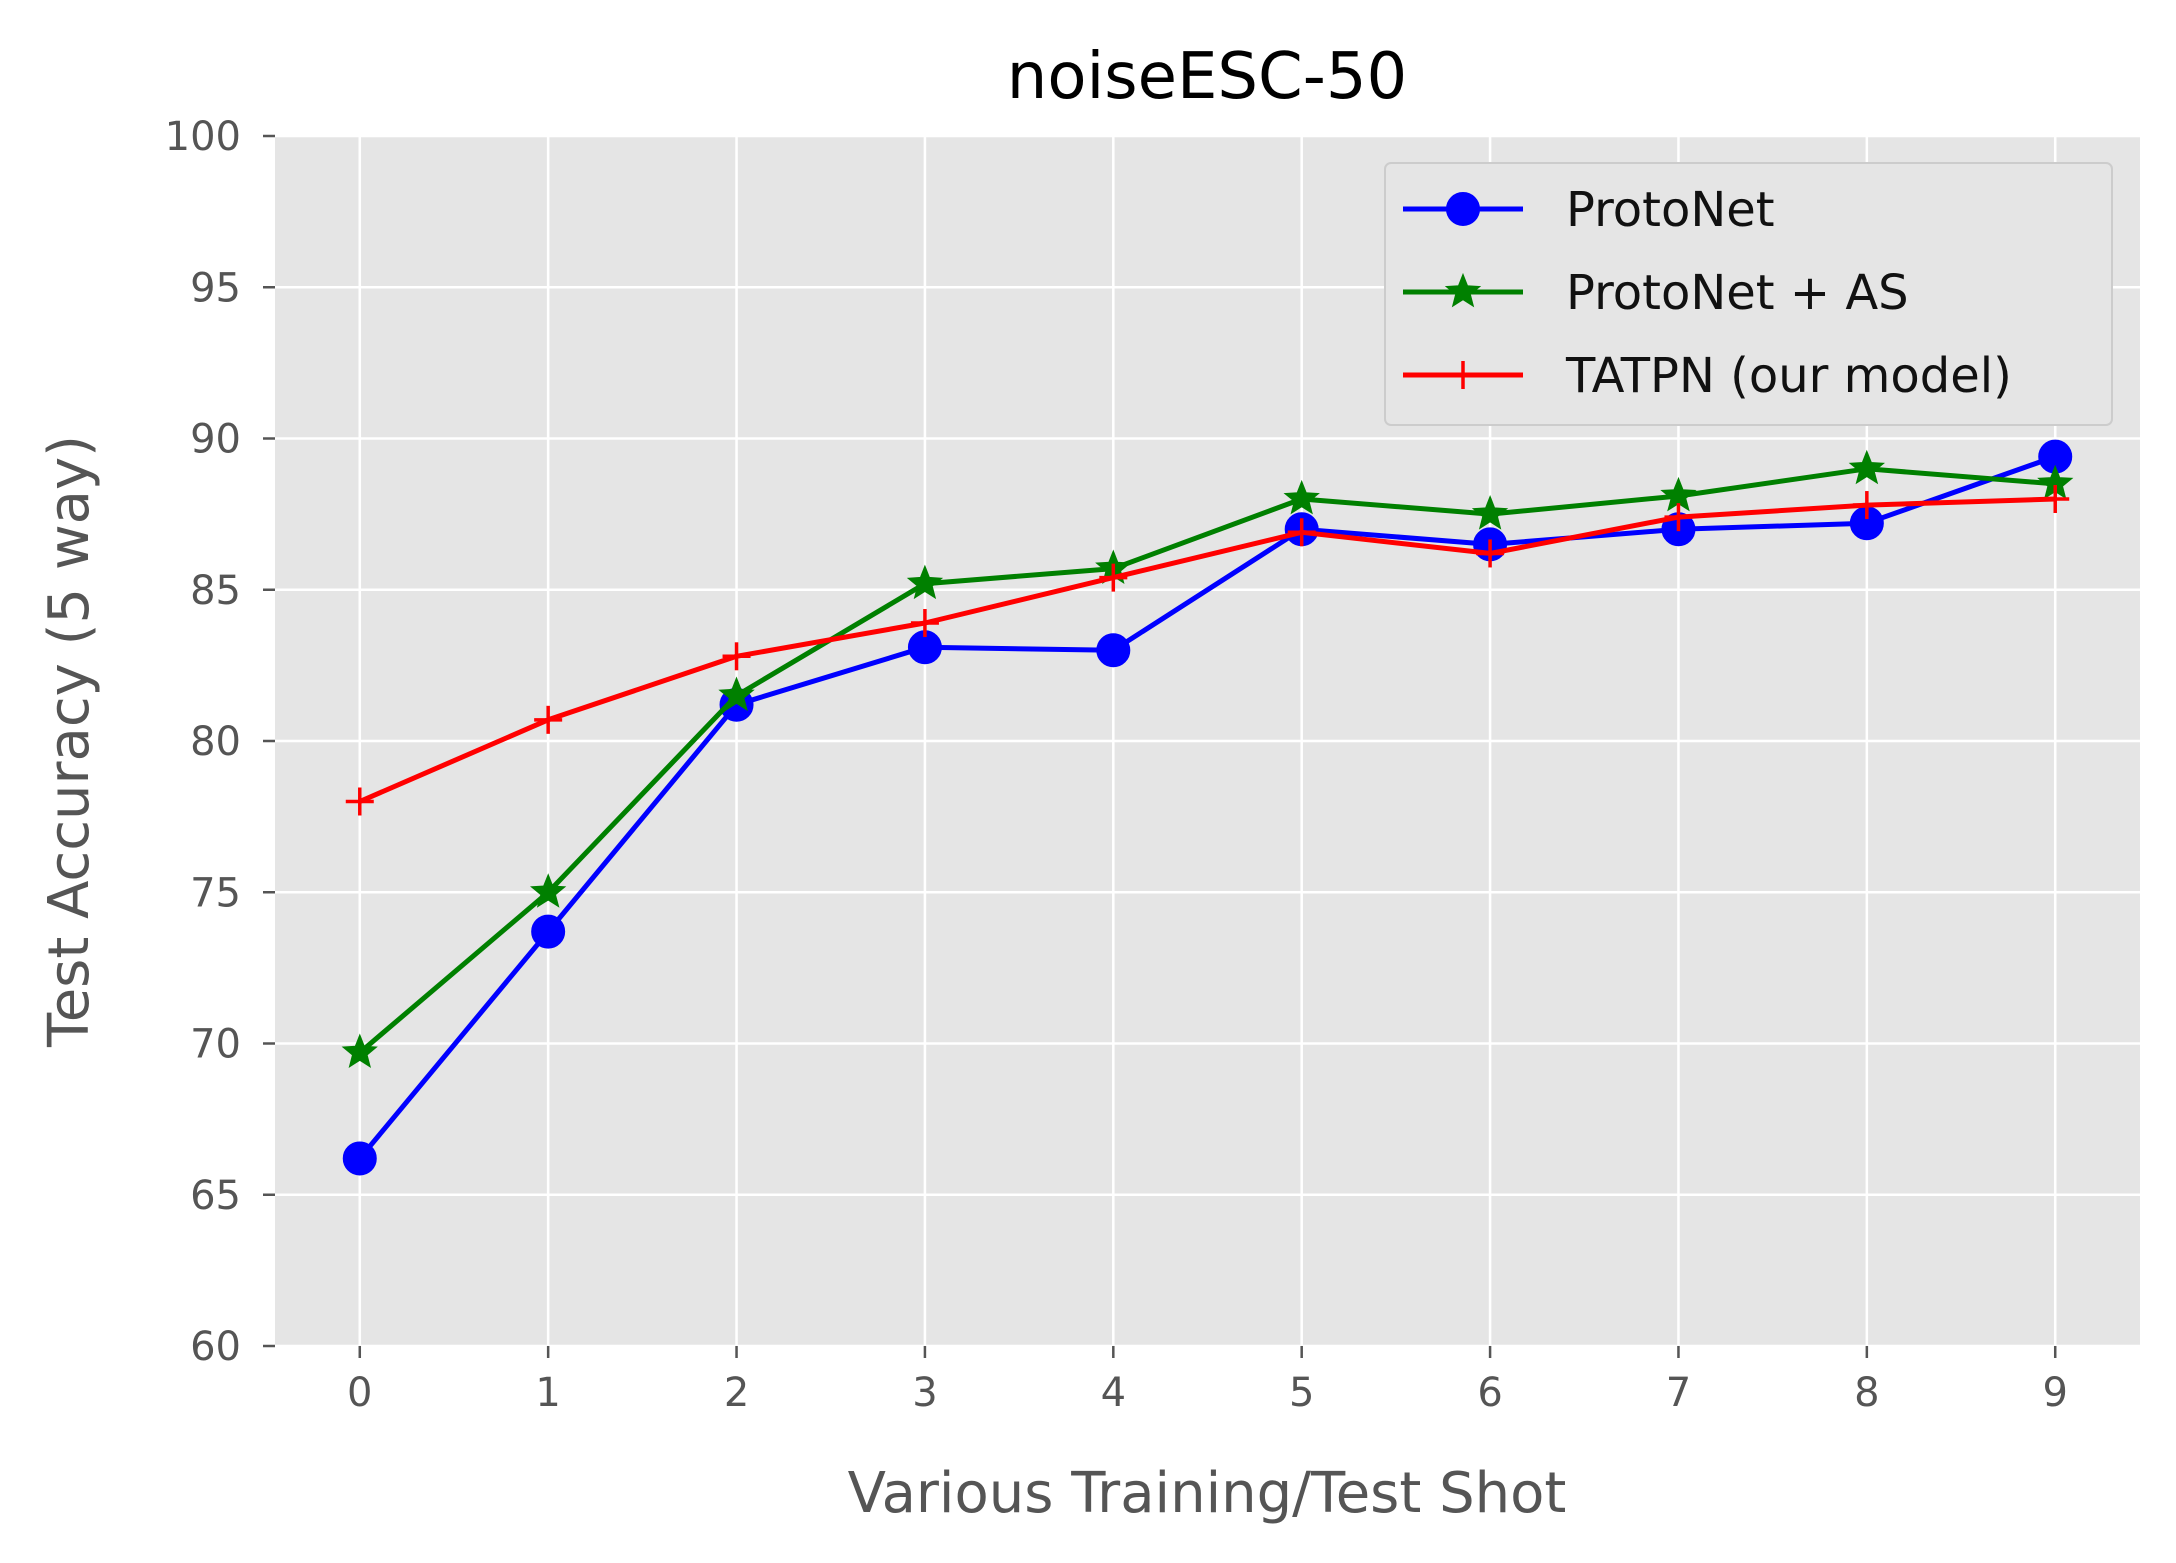 The height and width of the screenshot is (1563, 2176). I want to click on chart-title: noiseESC-50, so click(1207, 77).